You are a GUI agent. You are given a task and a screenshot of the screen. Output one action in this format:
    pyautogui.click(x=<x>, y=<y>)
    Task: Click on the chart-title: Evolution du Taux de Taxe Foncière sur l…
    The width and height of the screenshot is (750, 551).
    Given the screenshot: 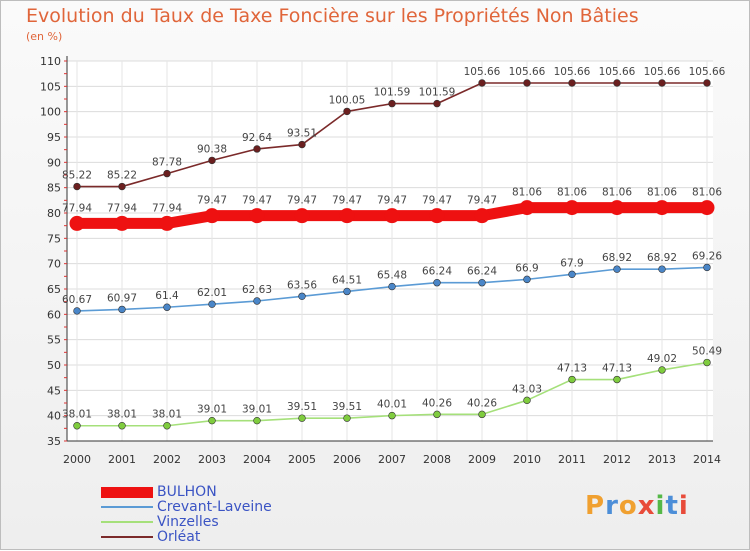 What is the action you would take?
    pyautogui.click(x=332, y=16)
    